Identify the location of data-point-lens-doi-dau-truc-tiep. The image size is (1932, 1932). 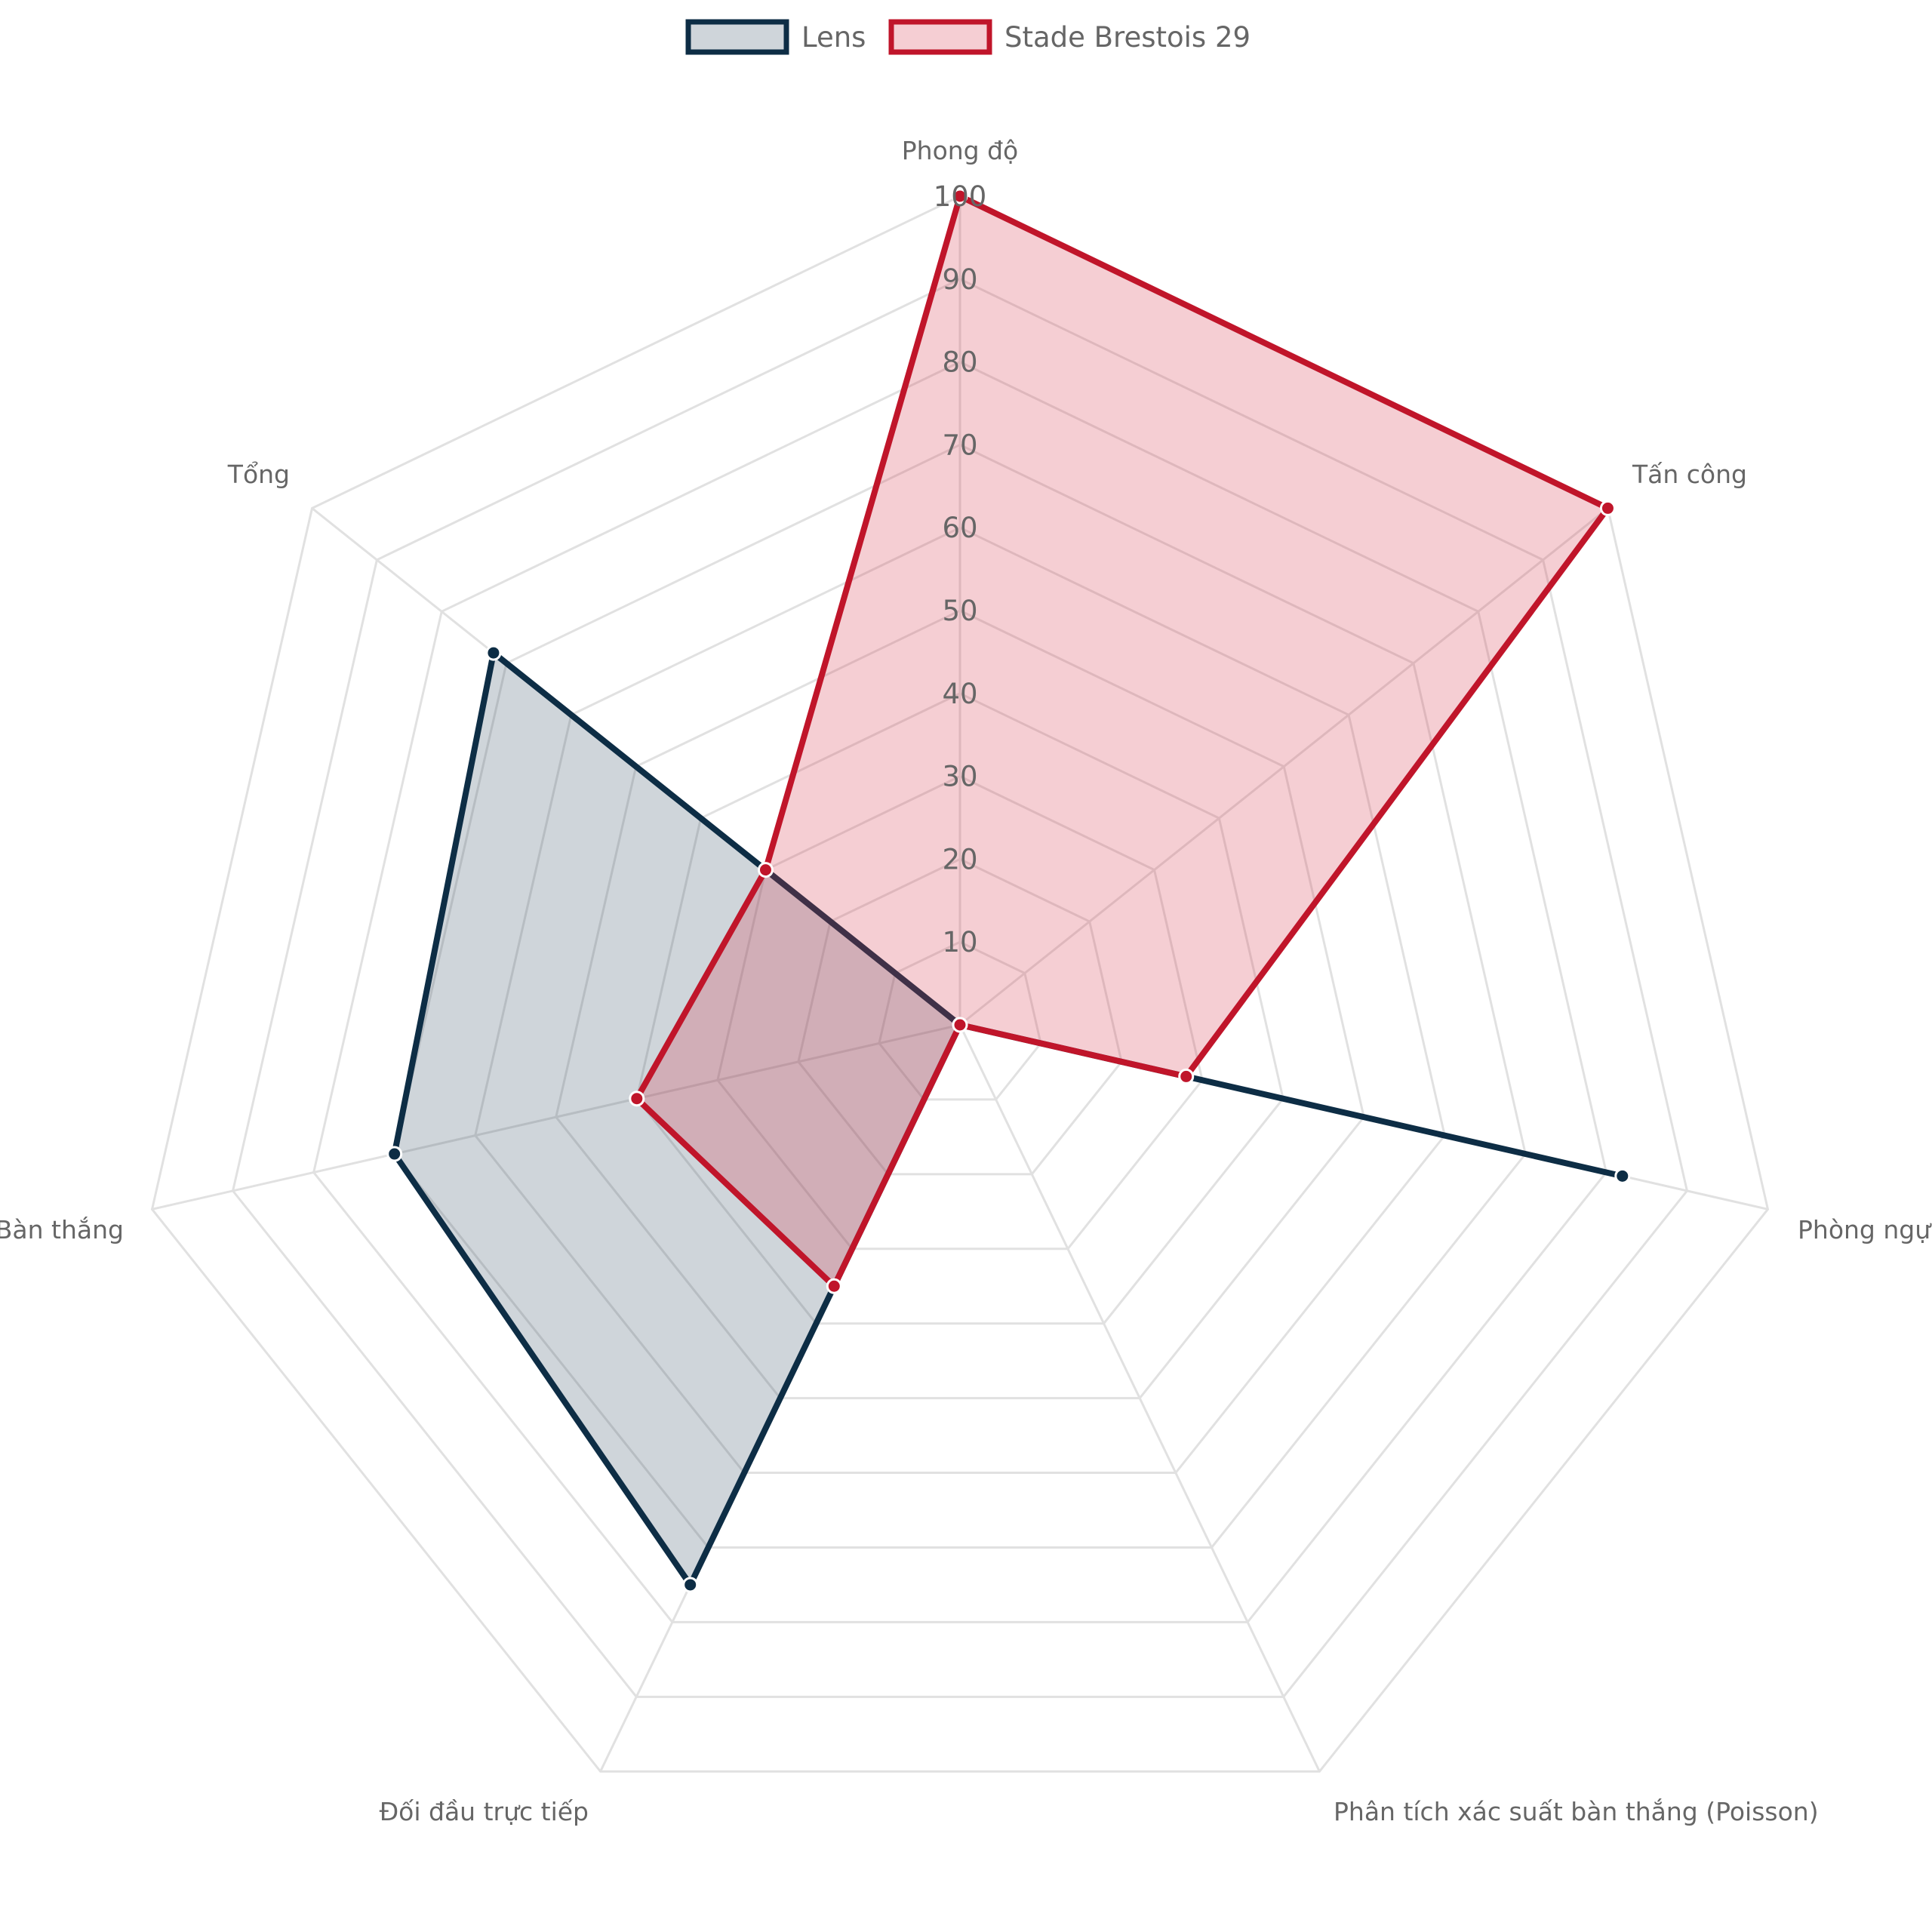
(690, 1585).